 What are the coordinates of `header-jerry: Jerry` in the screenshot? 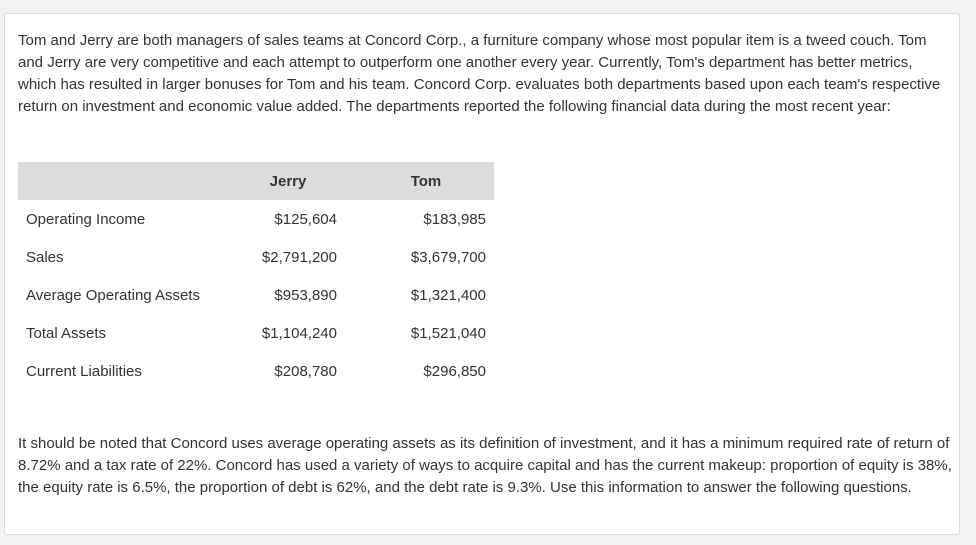 It's located at (288, 181).